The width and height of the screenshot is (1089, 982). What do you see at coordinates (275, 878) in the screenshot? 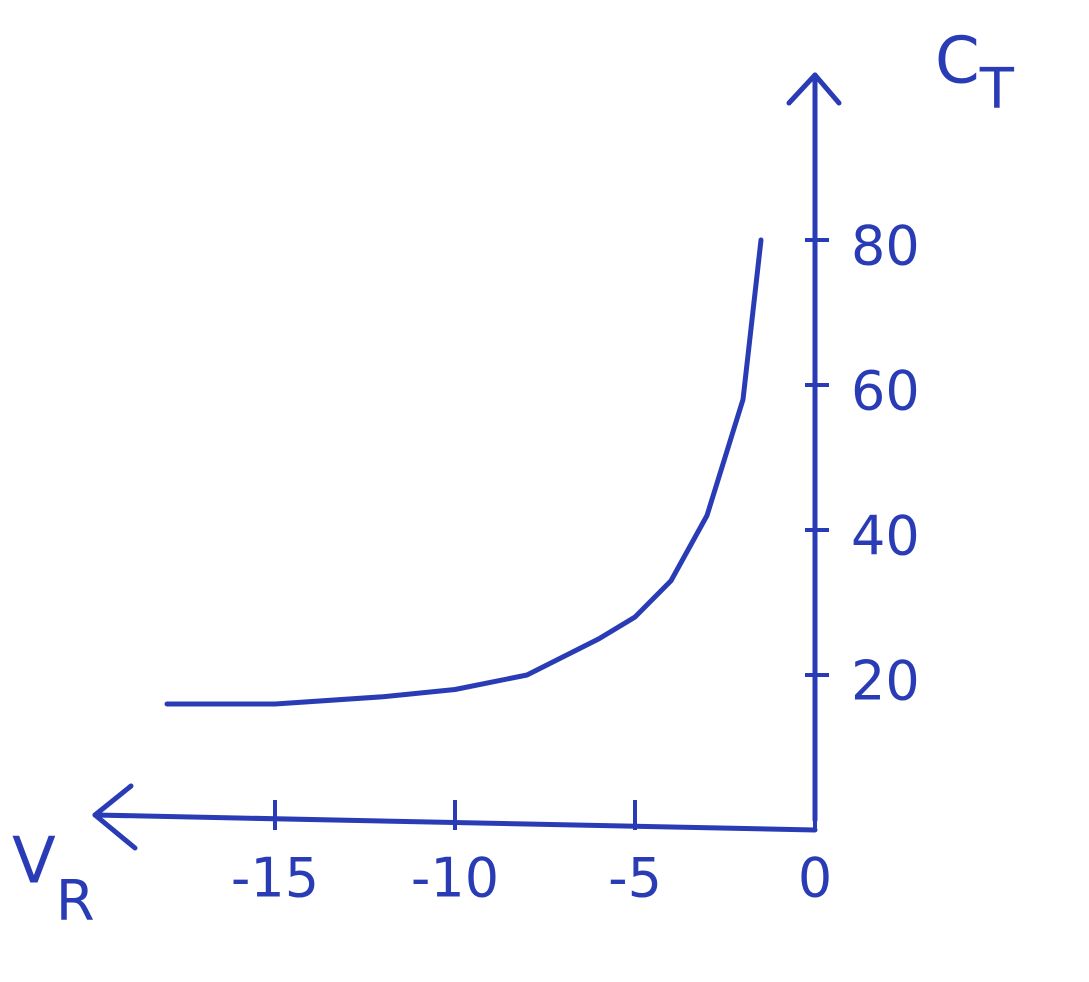
I see `x-tick-label: -15` at bounding box center [275, 878].